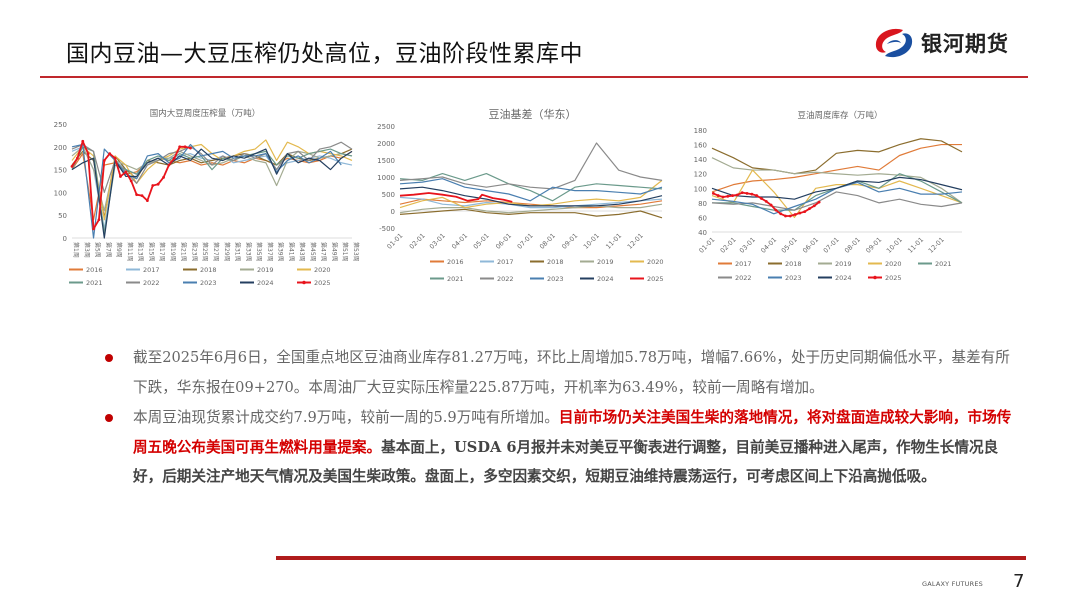 This screenshot has width=1080, height=608. Describe the element at coordinates (313, 252) in the screenshot. I see `x-tick-label: 第45周` at that location.